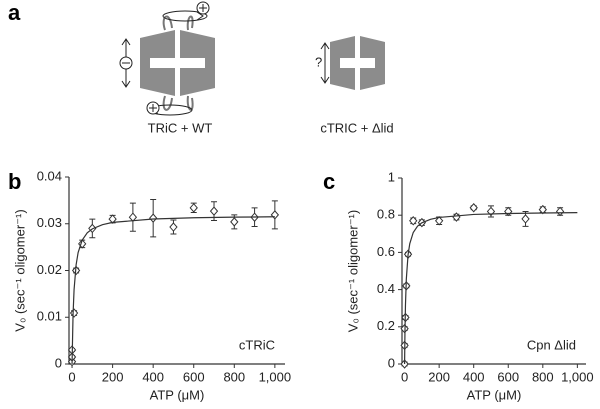 Image resolution: width=600 pixels, height=409 pixels. I want to click on chaperonin-wt, so click(167, 58).